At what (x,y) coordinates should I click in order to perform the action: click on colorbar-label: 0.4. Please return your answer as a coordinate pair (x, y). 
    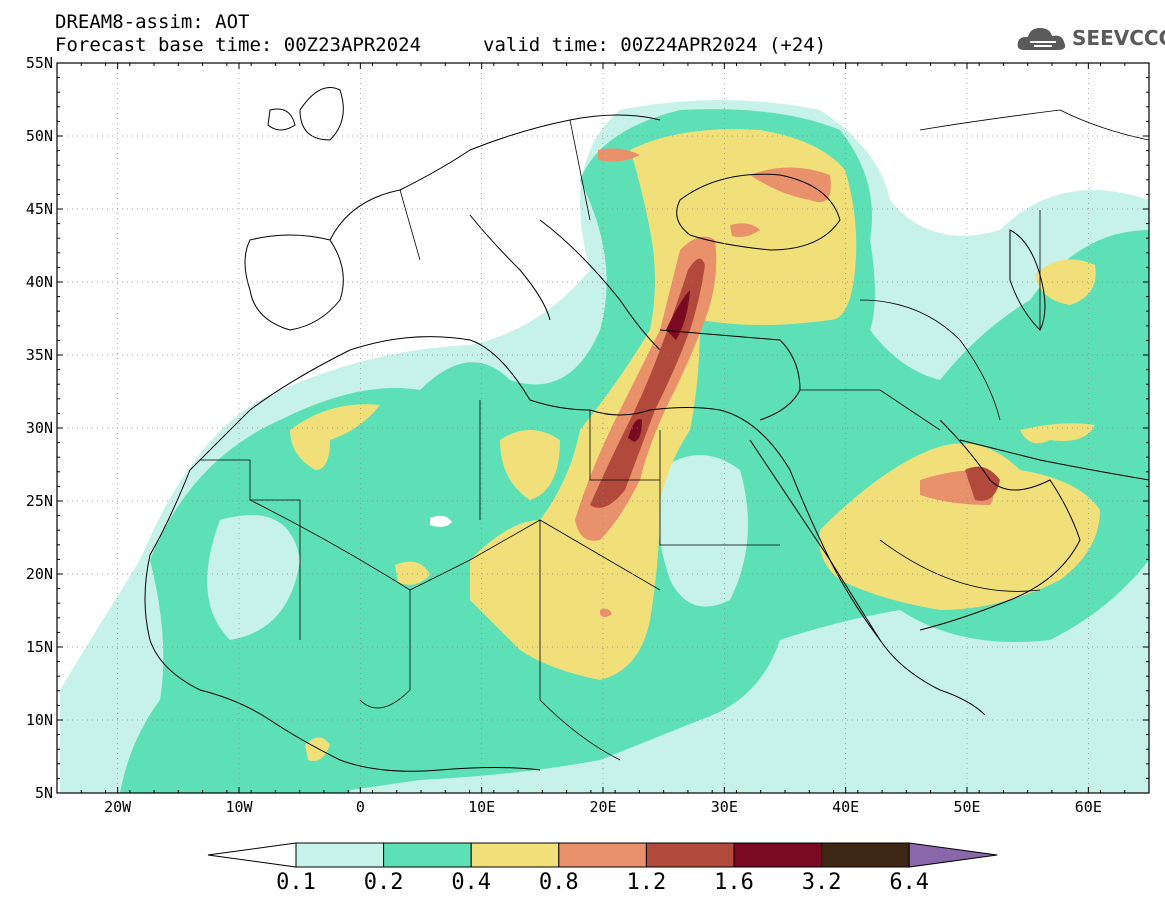
    Looking at the image, I should click on (471, 882).